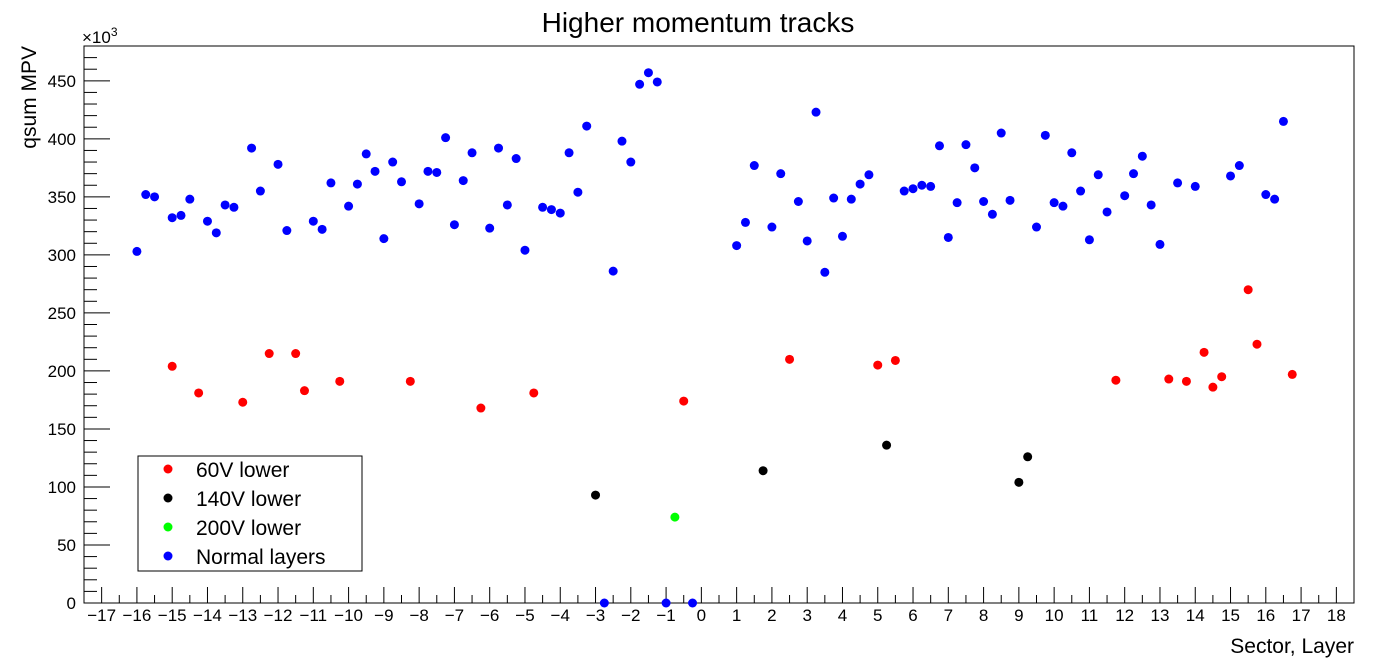 The width and height of the screenshot is (1396, 672). I want to click on x-tick-label: 12, so click(1124, 615).